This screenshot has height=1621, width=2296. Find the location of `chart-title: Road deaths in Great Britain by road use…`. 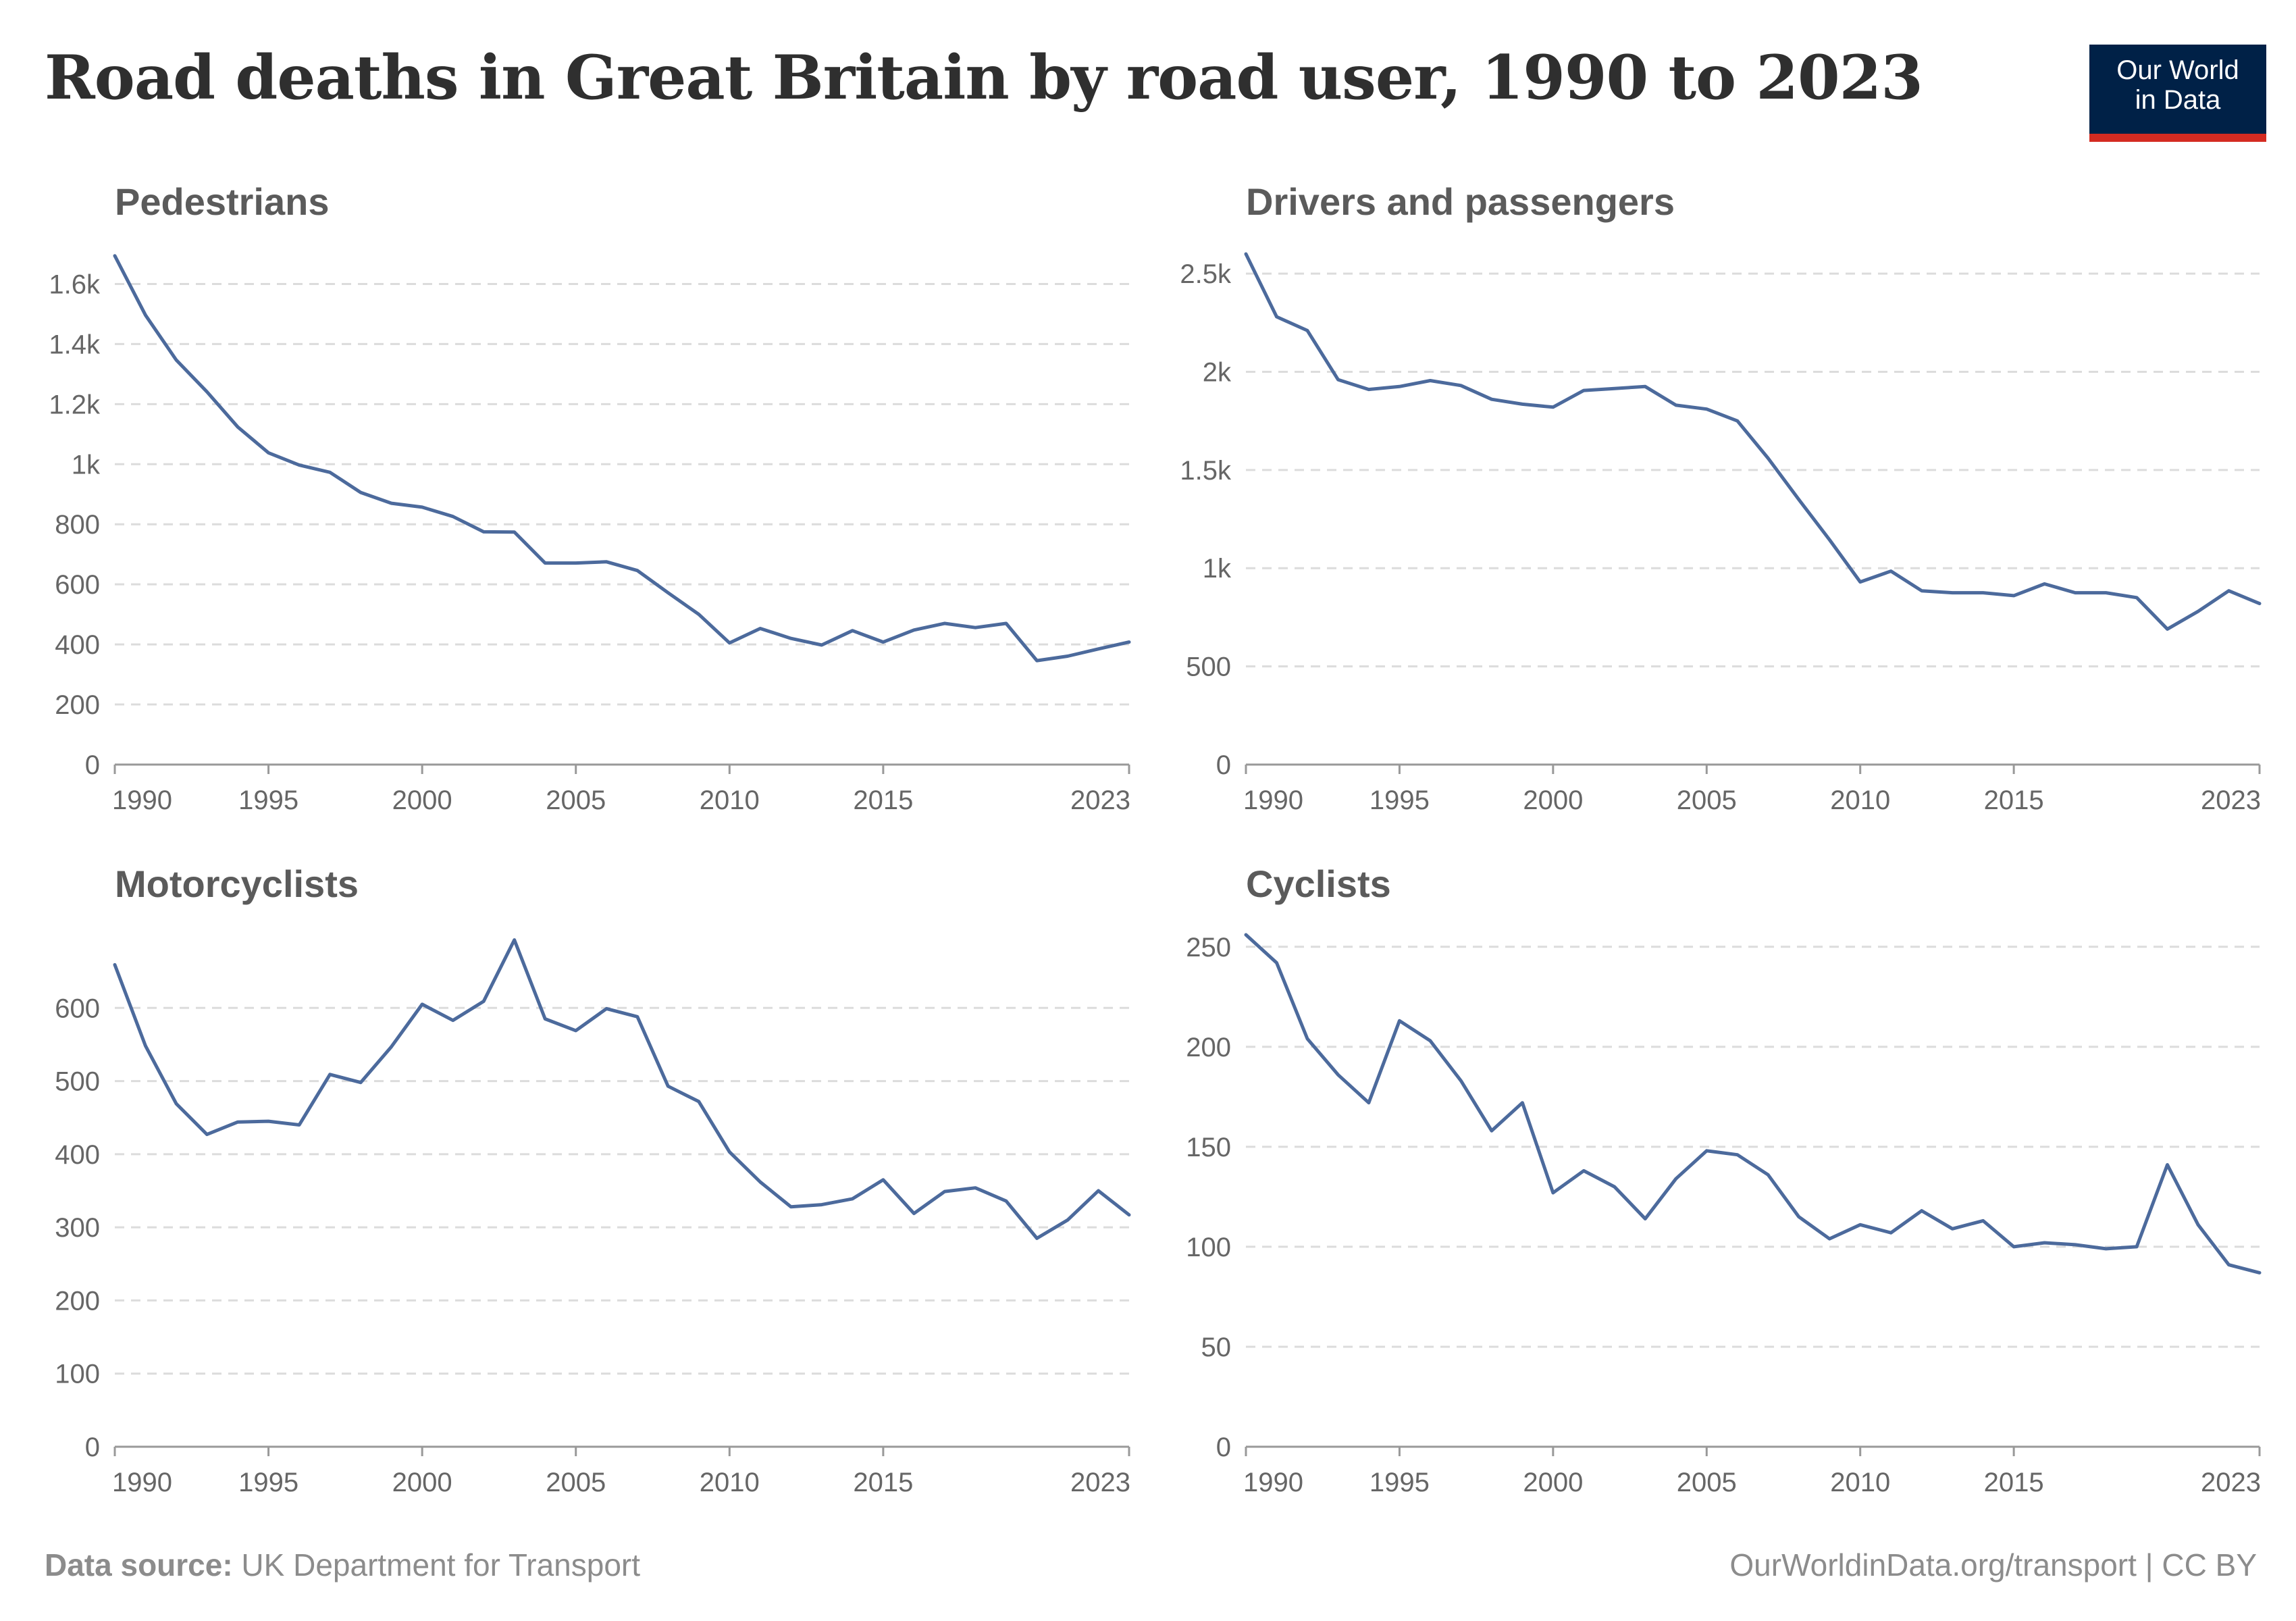

chart-title: Road deaths in Great Britain by road use… is located at coordinates (984, 77).